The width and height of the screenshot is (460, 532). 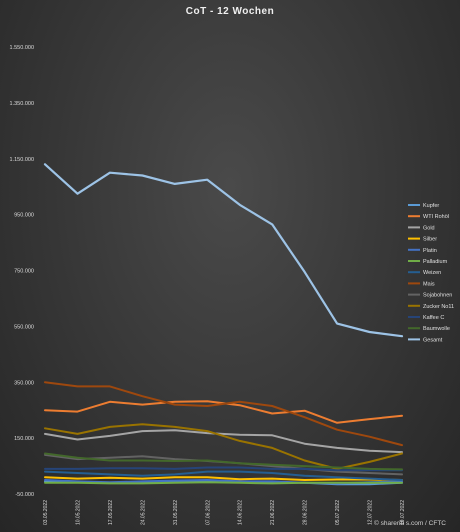 I want to click on x-tick-label: 10.05.2022, so click(x=78, y=512).